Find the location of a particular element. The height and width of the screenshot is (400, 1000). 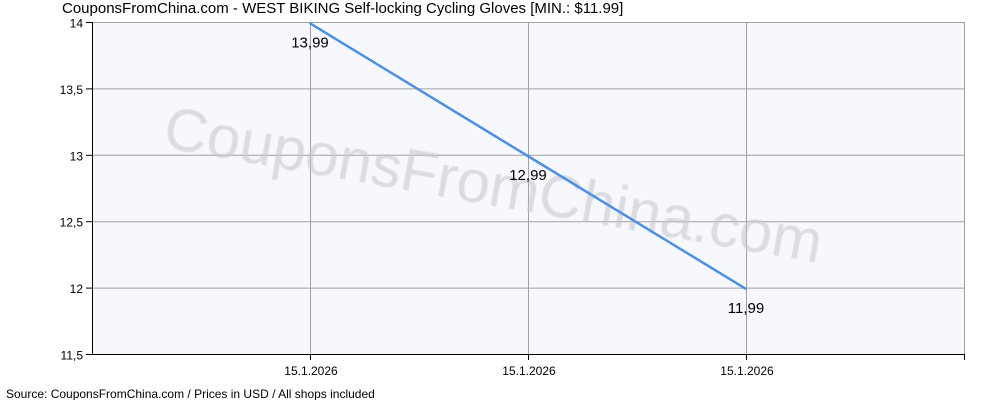

y-tick-label: 13 is located at coordinates (77, 156).